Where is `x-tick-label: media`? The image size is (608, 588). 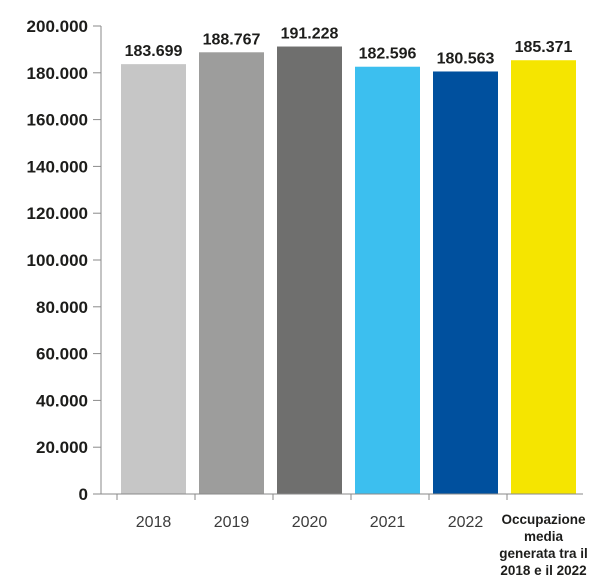 x-tick-label: media is located at coordinates (544, 536).